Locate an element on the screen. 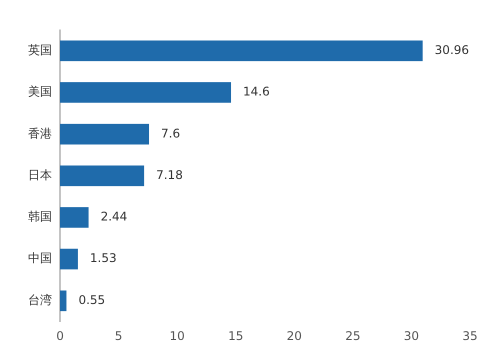 The image size is (500, 362). x-tick-label: 20 is located at coordinates (294, 335).